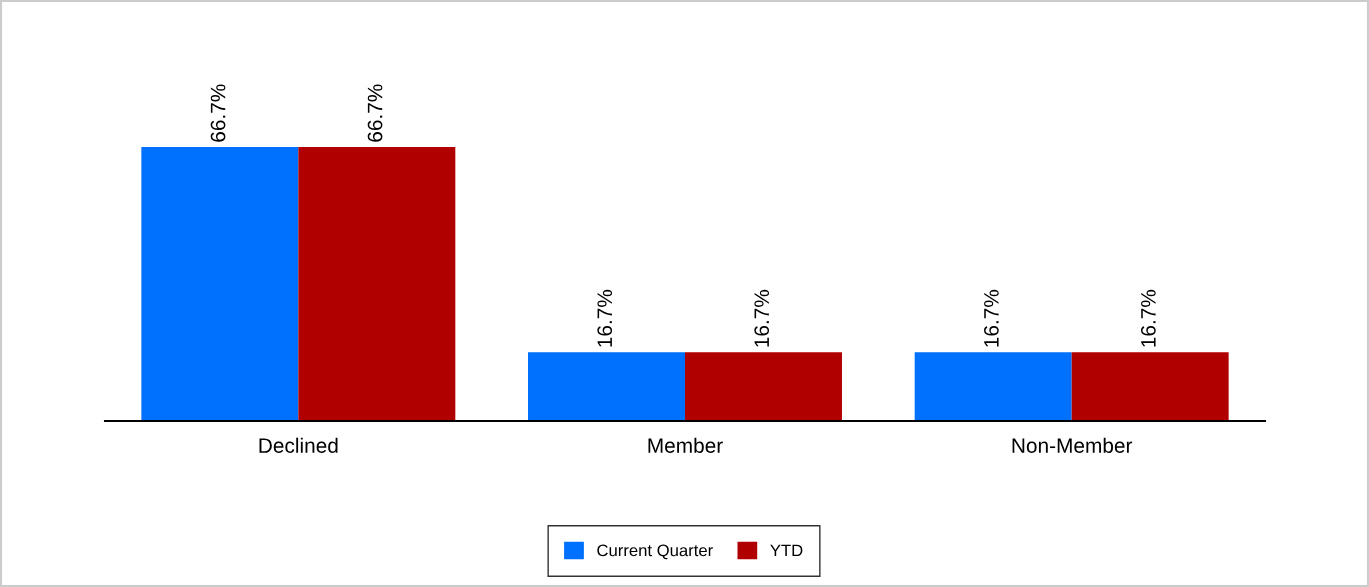 Image resolution: width=1369 pixels, height=587 pixels. I want to click on x-tick-label: Declined, so click(298, 445).